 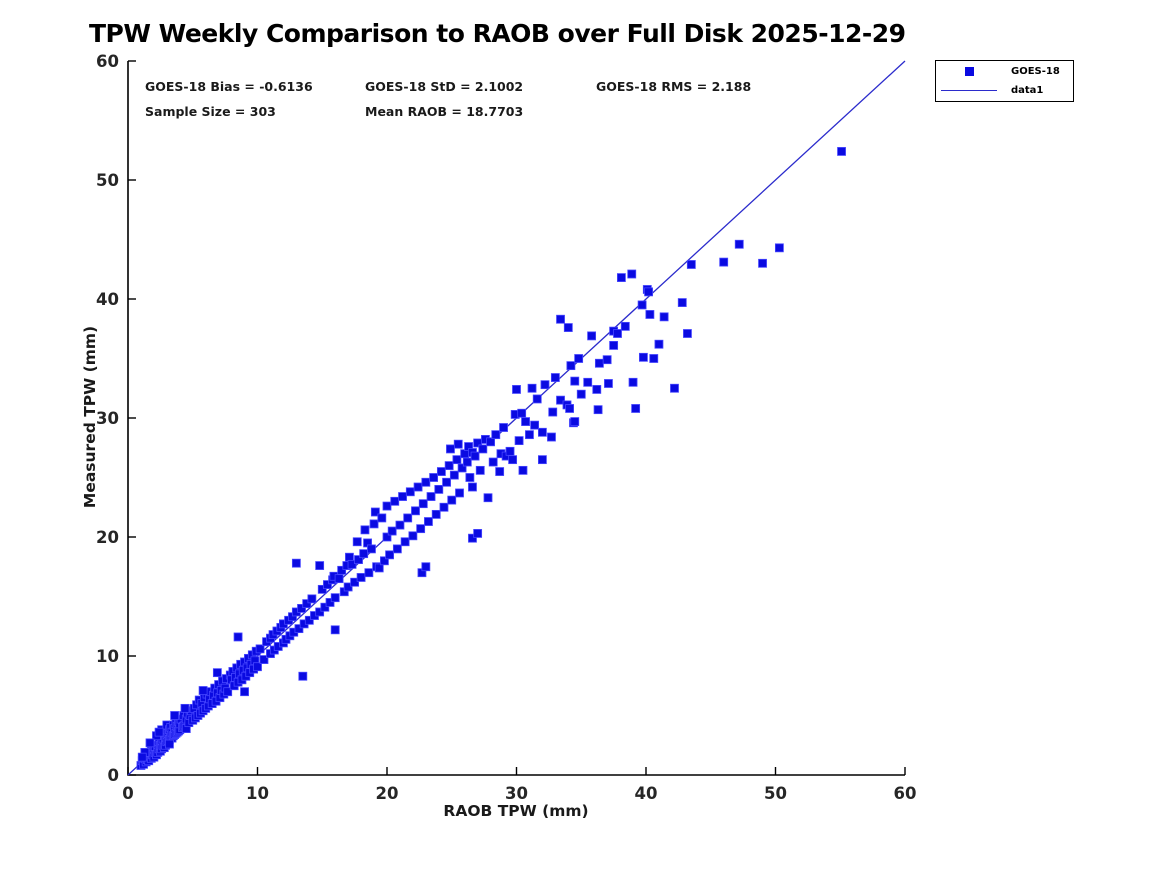 I want to click on legend-entry-goes18: GOES-18, so click(x=1004, y=71).